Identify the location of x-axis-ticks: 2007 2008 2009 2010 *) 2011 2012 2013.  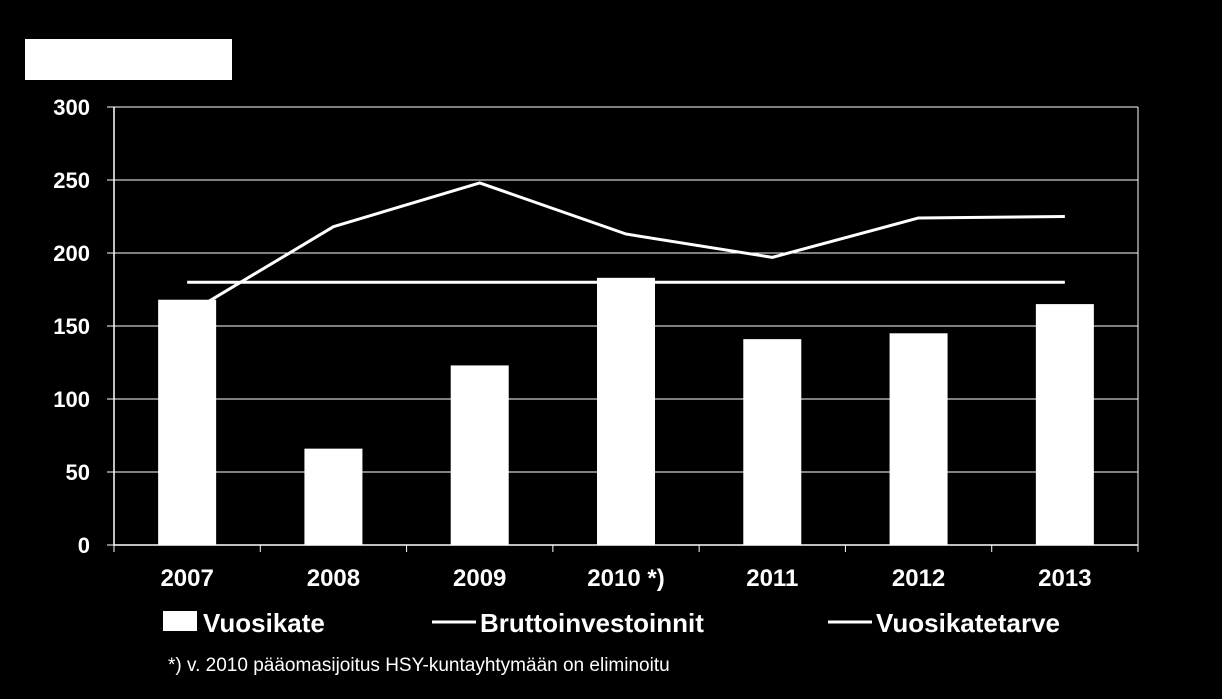
(626, 568).